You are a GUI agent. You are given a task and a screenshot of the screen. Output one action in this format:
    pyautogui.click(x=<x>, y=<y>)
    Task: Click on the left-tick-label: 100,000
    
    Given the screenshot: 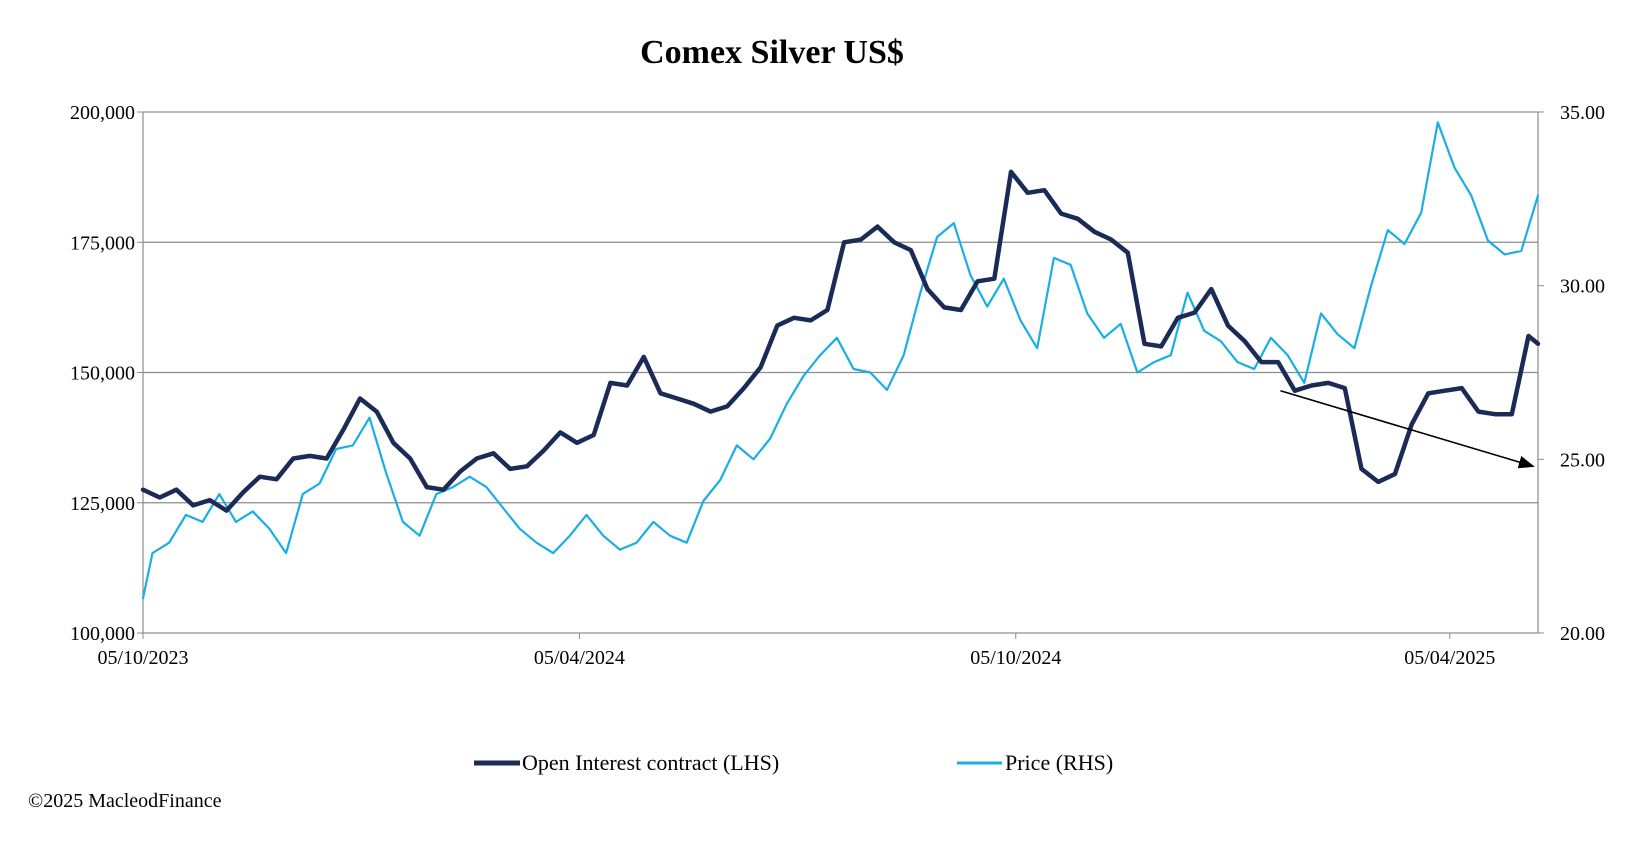 What is the action you would take?
    pyautogui.click(x=102, y=634)
    